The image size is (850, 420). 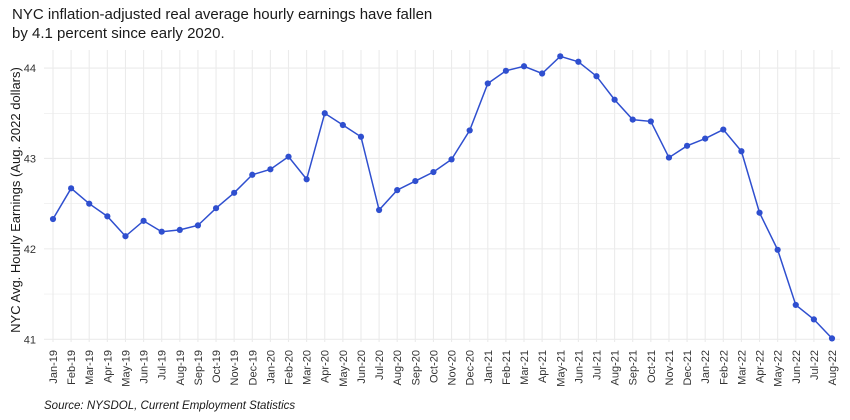 What do you see at coordinates (145, 367) in the screenshot?
I see `x-tick-label: Jun-19` at bounding box center [145, 367].